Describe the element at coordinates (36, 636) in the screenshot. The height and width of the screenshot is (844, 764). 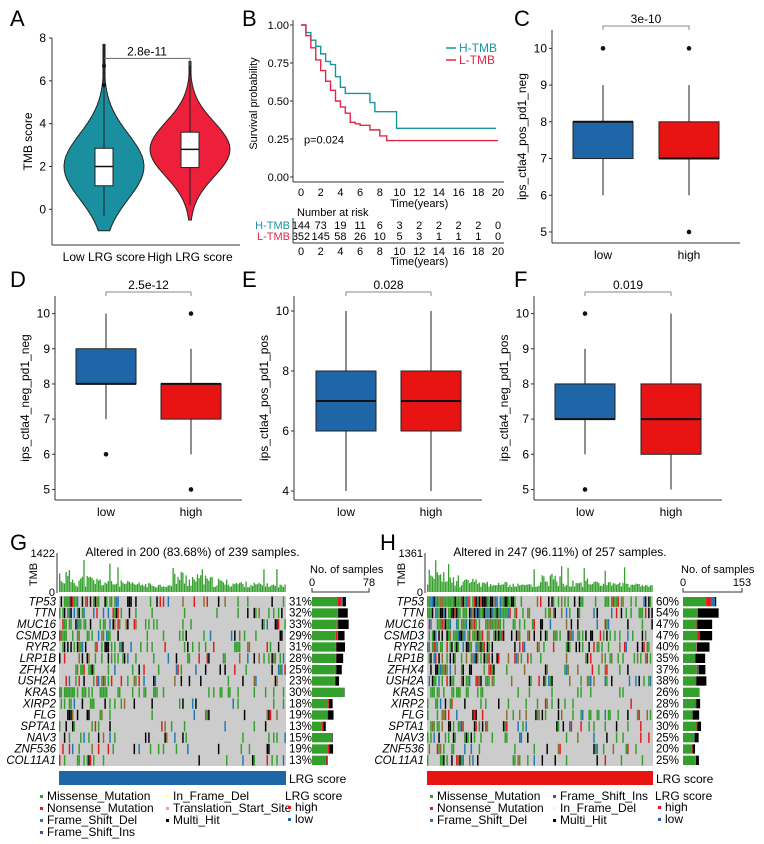
I see `gene-label: CSMD3` at that location.